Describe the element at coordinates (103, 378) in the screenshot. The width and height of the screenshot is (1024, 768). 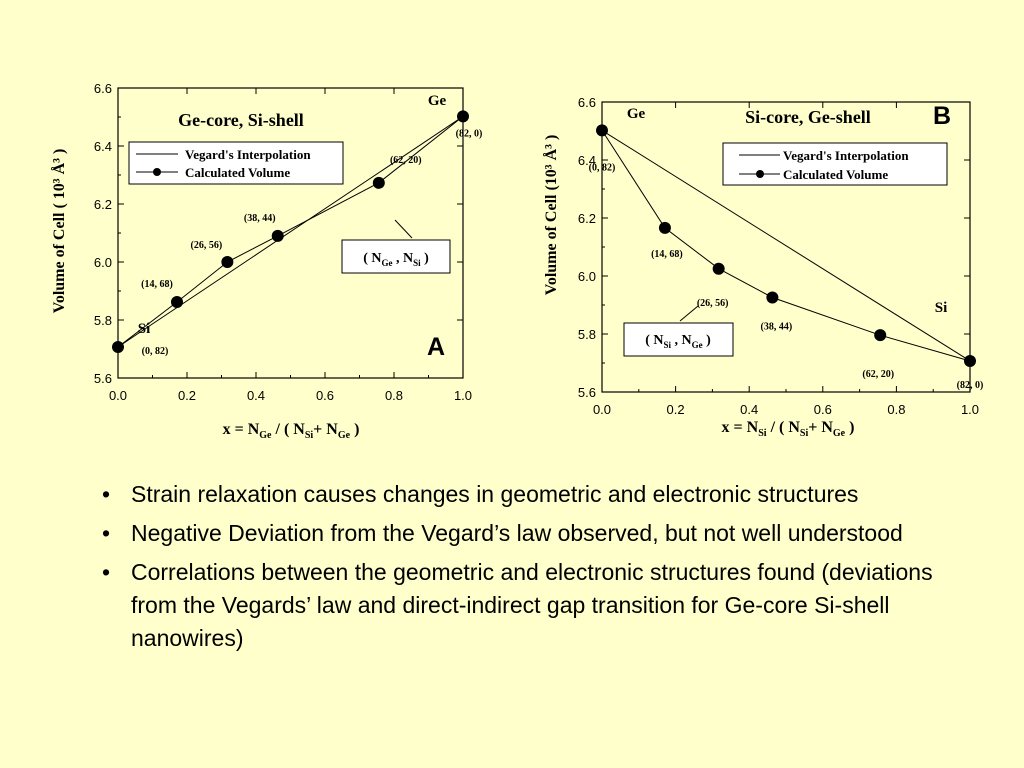
I see `chart-a-ytick-label: 5.6` at that location.